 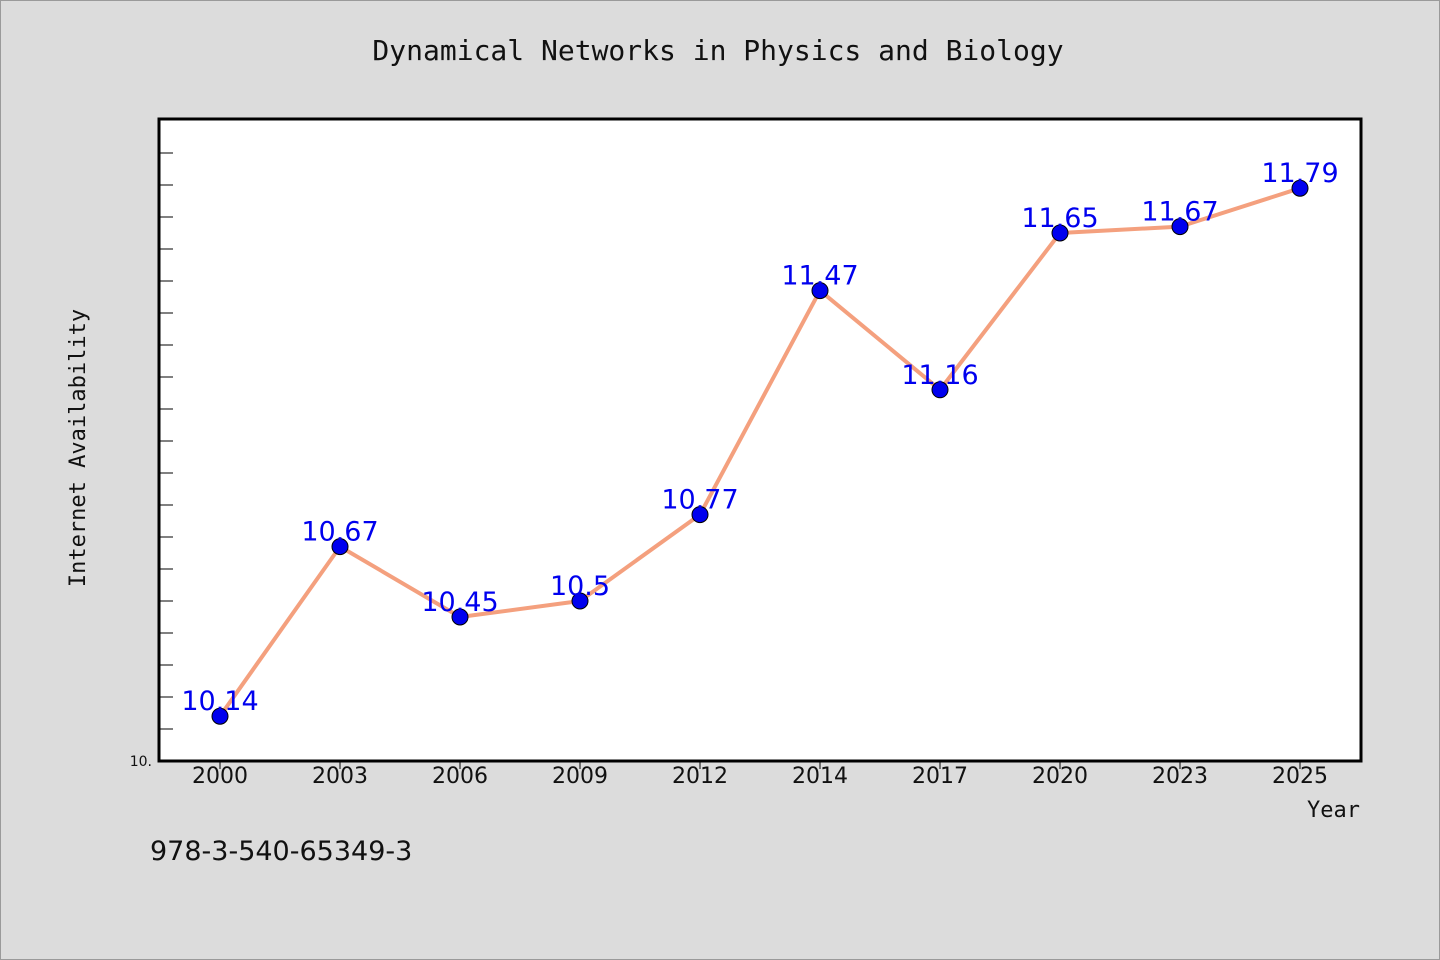 I want to click on data-label: 11.47, so click(x=819, y=276).